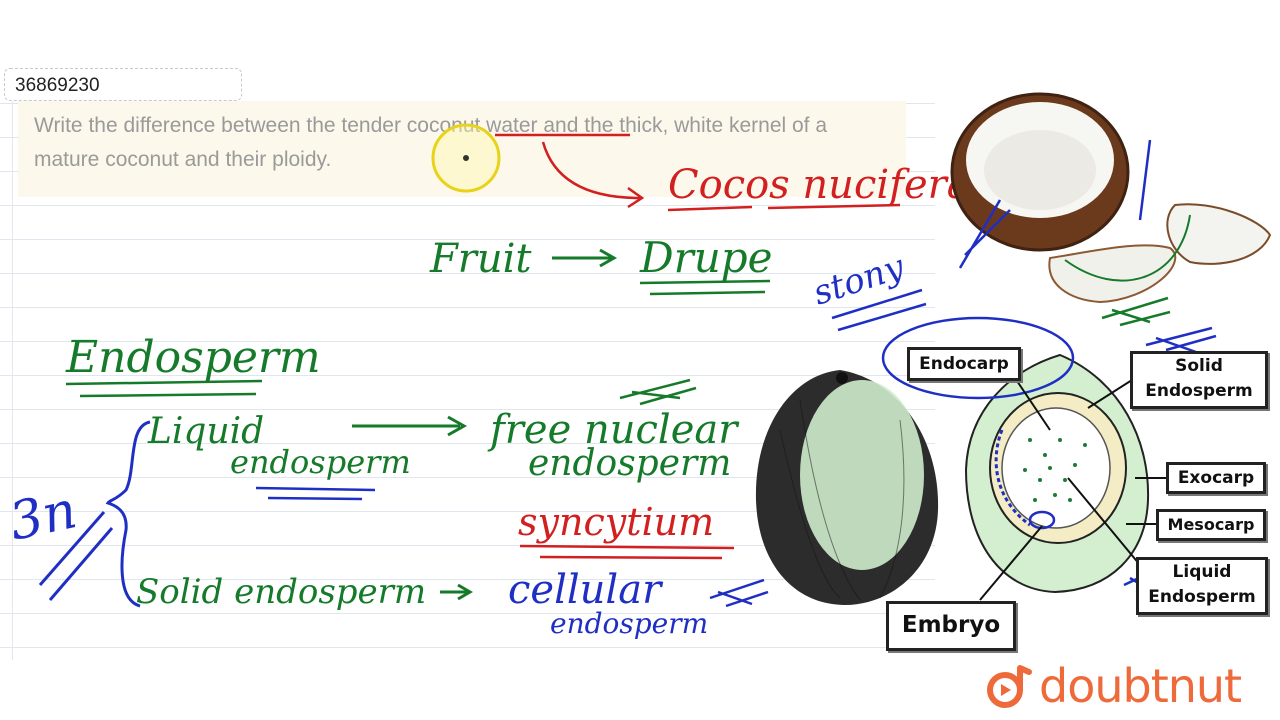 This screenshot has height=720, width=1280. I want to click on question-id-badge: 36869230, so click(123, 84).